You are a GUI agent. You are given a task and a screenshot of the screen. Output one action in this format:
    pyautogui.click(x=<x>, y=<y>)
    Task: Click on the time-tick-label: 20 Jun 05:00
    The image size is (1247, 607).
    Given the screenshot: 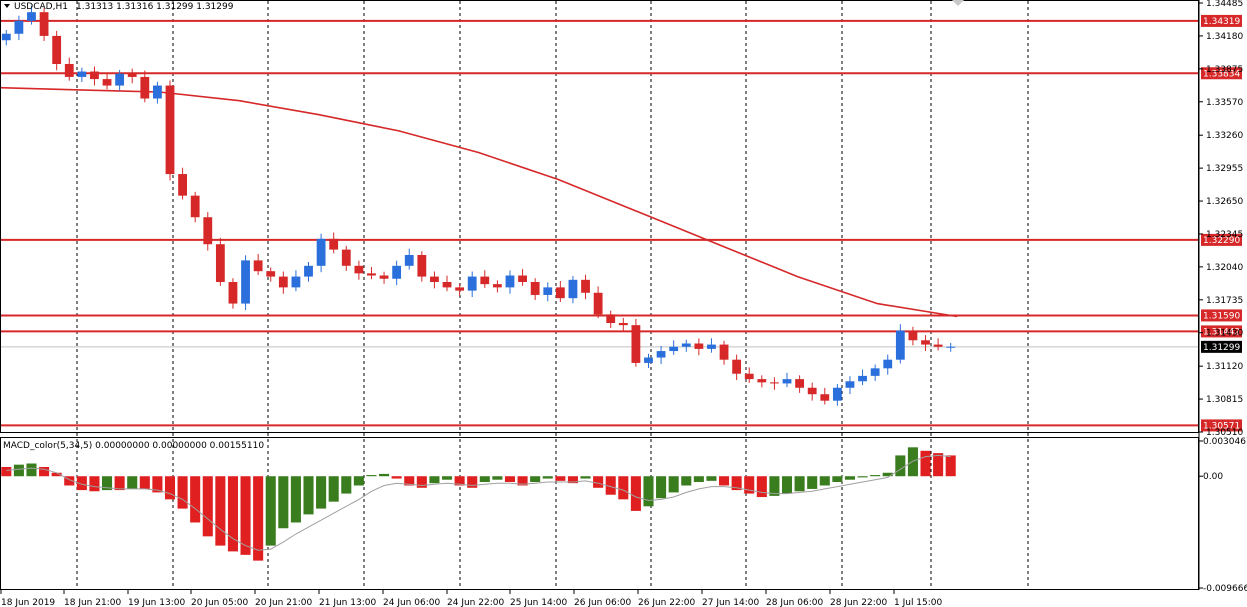 What is the action you would take?
    pyautogui.click(x=219, y=602)
    